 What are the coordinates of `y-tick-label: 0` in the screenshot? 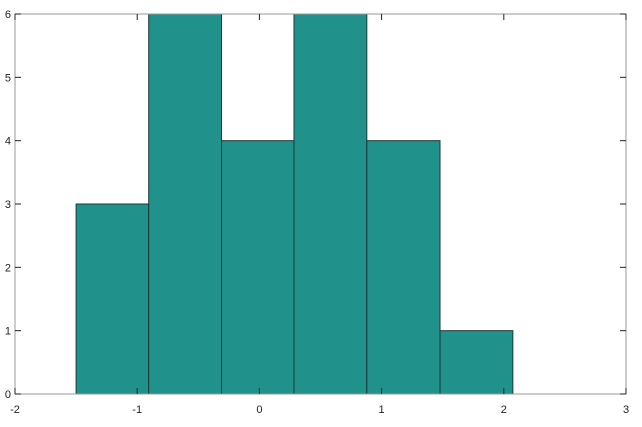 It's located at (8, 395).